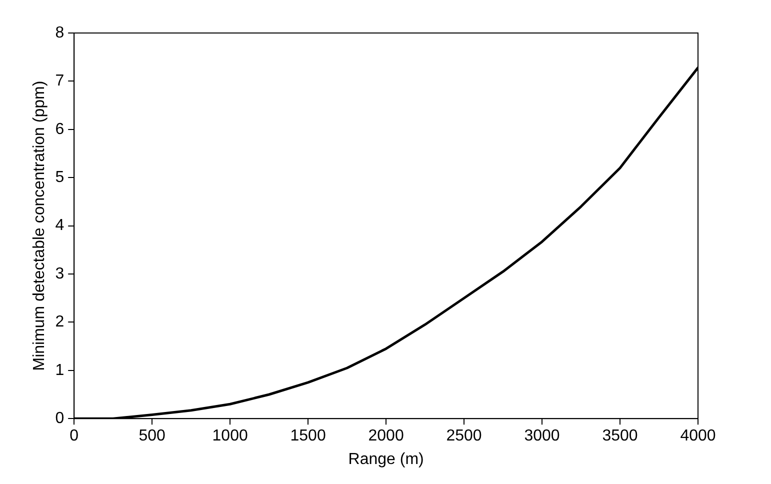 This screenshot has width=771, height=484. What do you see at coordinates (59, 225) in the screenshot?
I see `y-tick-label: 4` at bounding box center [59, 225].